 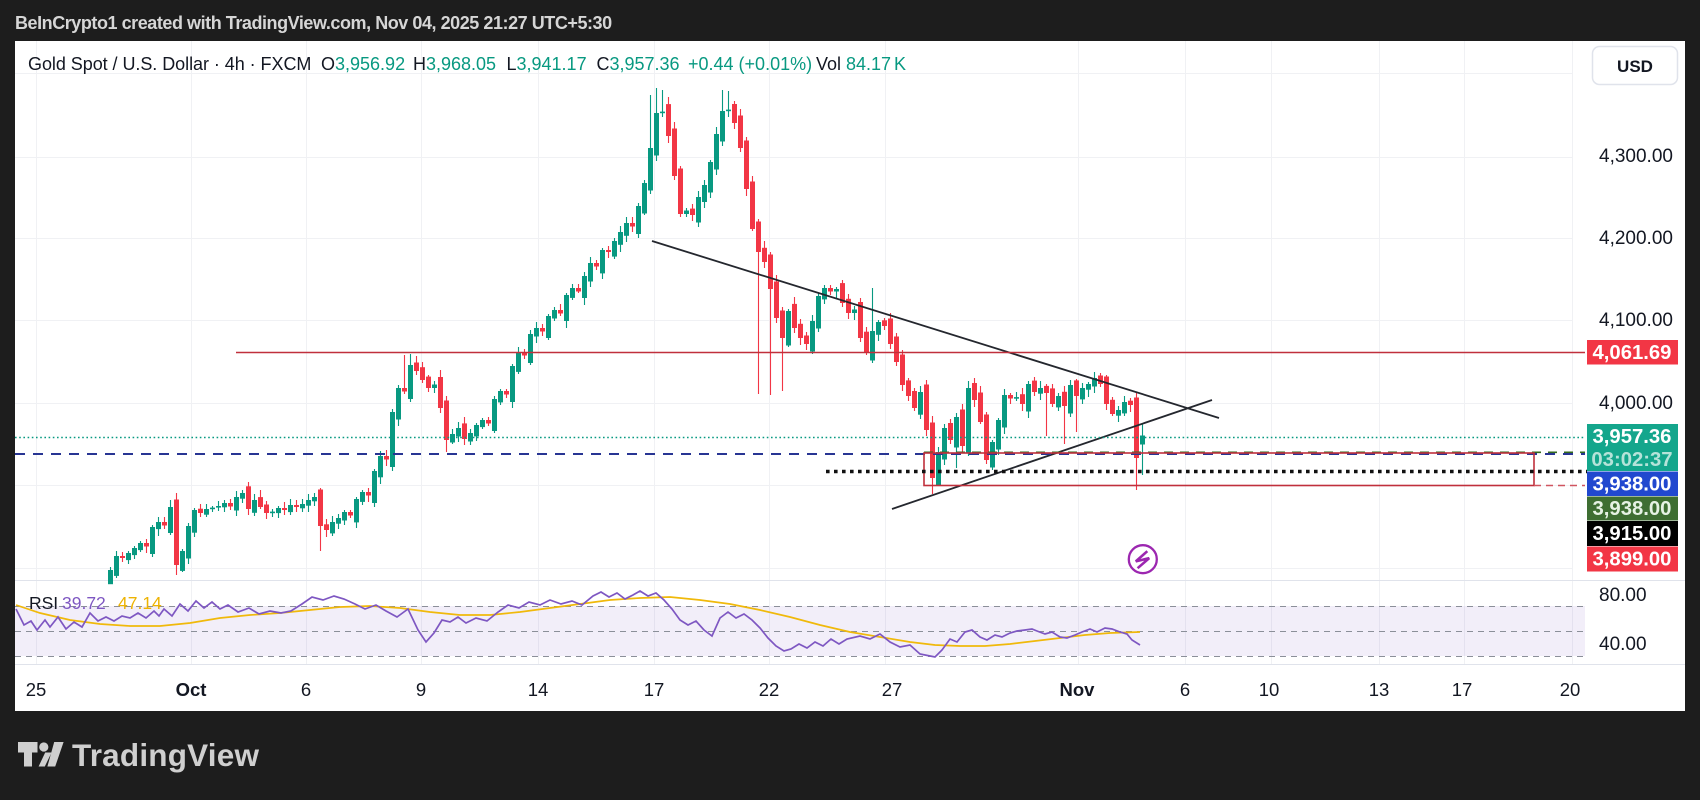 I want to click on svg-text: 20, so click(x=1570, y=689).